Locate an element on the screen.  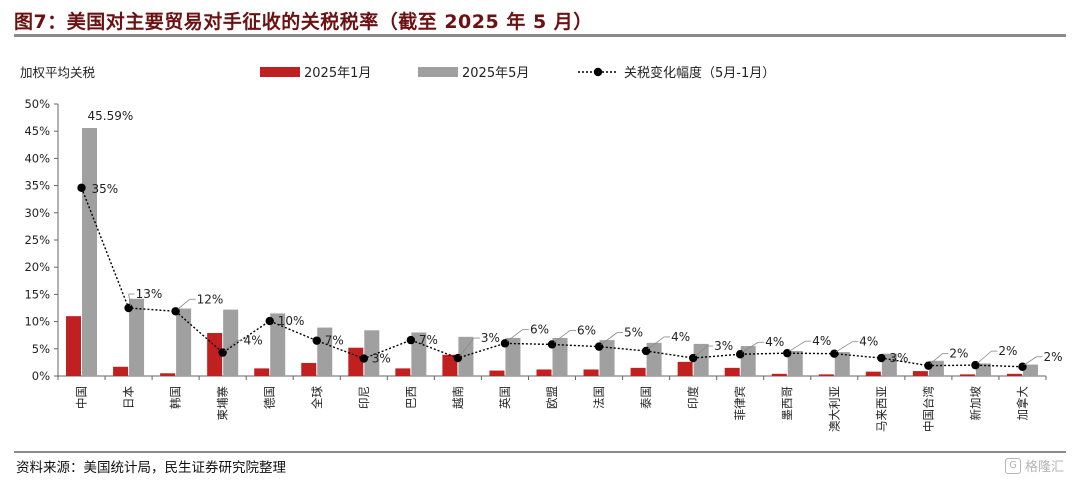
x-tick-label-3: 柬埔寨 is located at coordinates (223, 403).